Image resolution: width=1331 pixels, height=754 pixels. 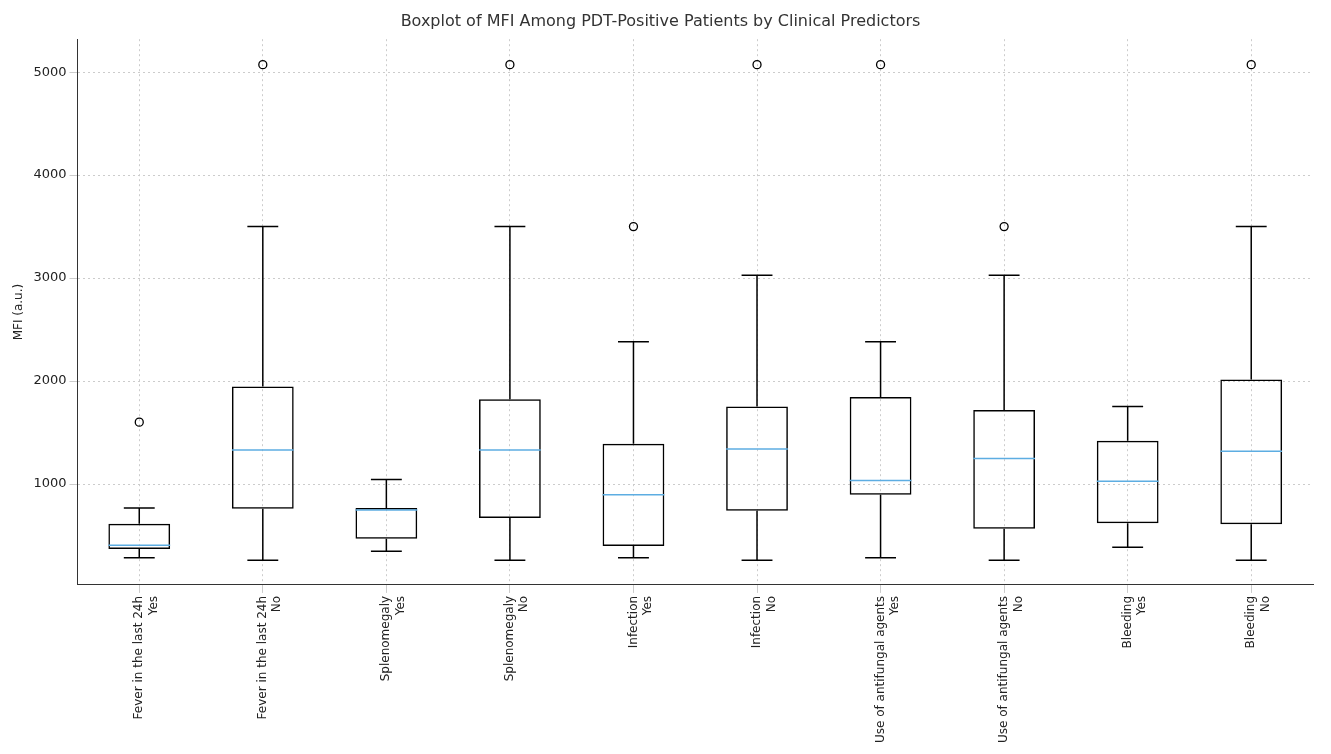 I want to click on x-tick-label: Fever in the last 24h Yes, so click(x=145, y=657).